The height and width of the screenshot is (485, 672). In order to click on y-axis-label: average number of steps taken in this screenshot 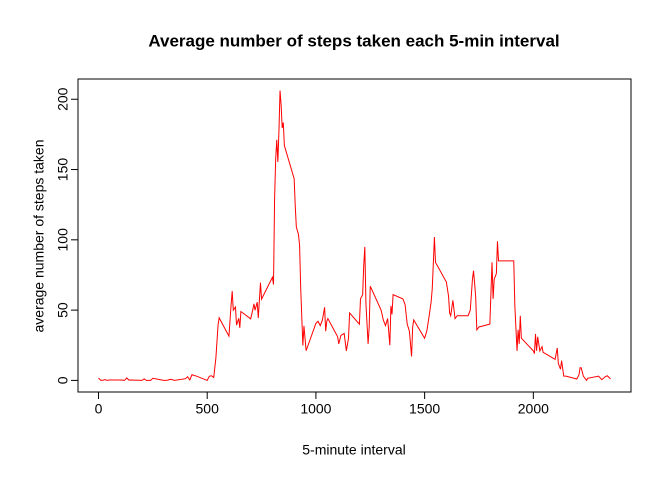, I will do `click(39, 235)`.